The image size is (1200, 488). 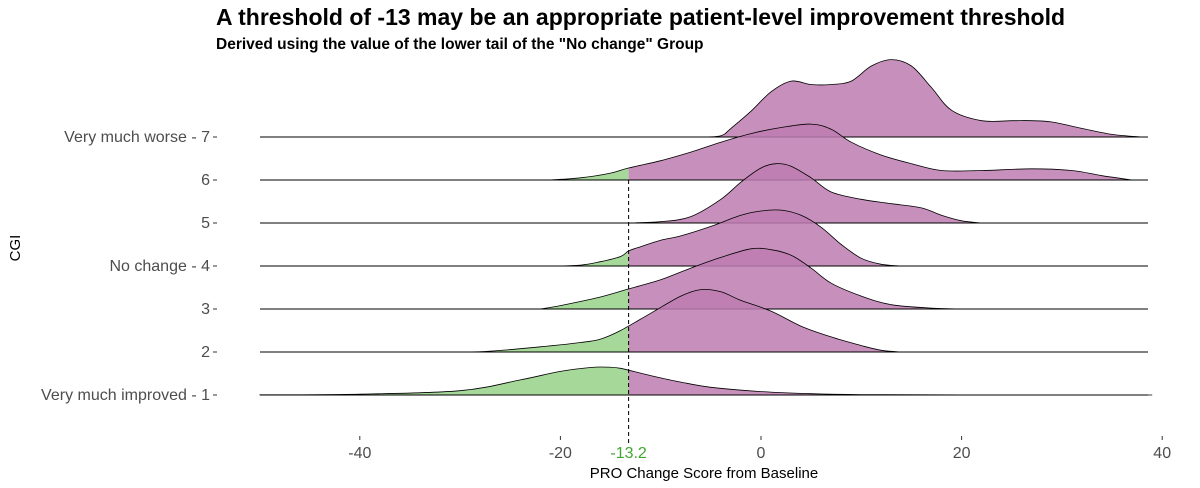 I want to click on x-tick-label: -20, so click(x=560, y=453).